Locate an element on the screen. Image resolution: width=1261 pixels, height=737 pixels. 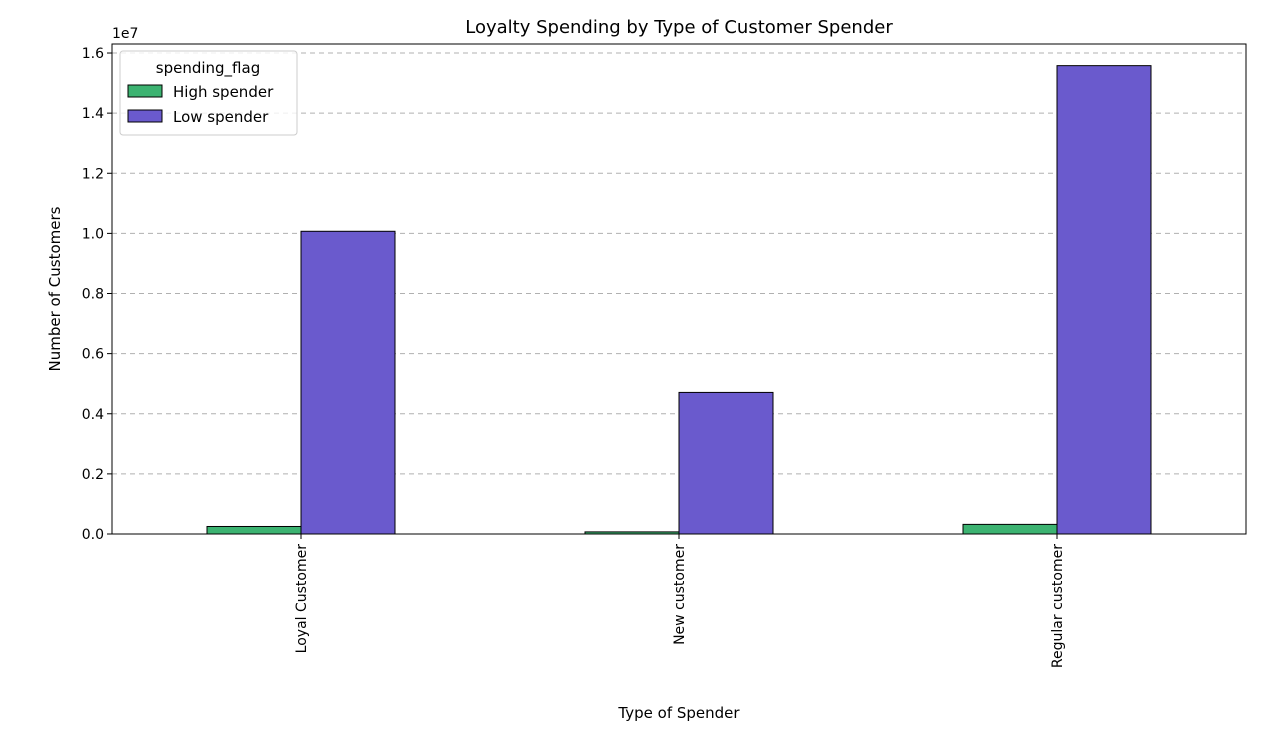
y-axis-ticks: 0.0 0.2 0.4 0.6 0.8 1.0 1.2 1.4 1.6 is located at coordinates (97, 294).